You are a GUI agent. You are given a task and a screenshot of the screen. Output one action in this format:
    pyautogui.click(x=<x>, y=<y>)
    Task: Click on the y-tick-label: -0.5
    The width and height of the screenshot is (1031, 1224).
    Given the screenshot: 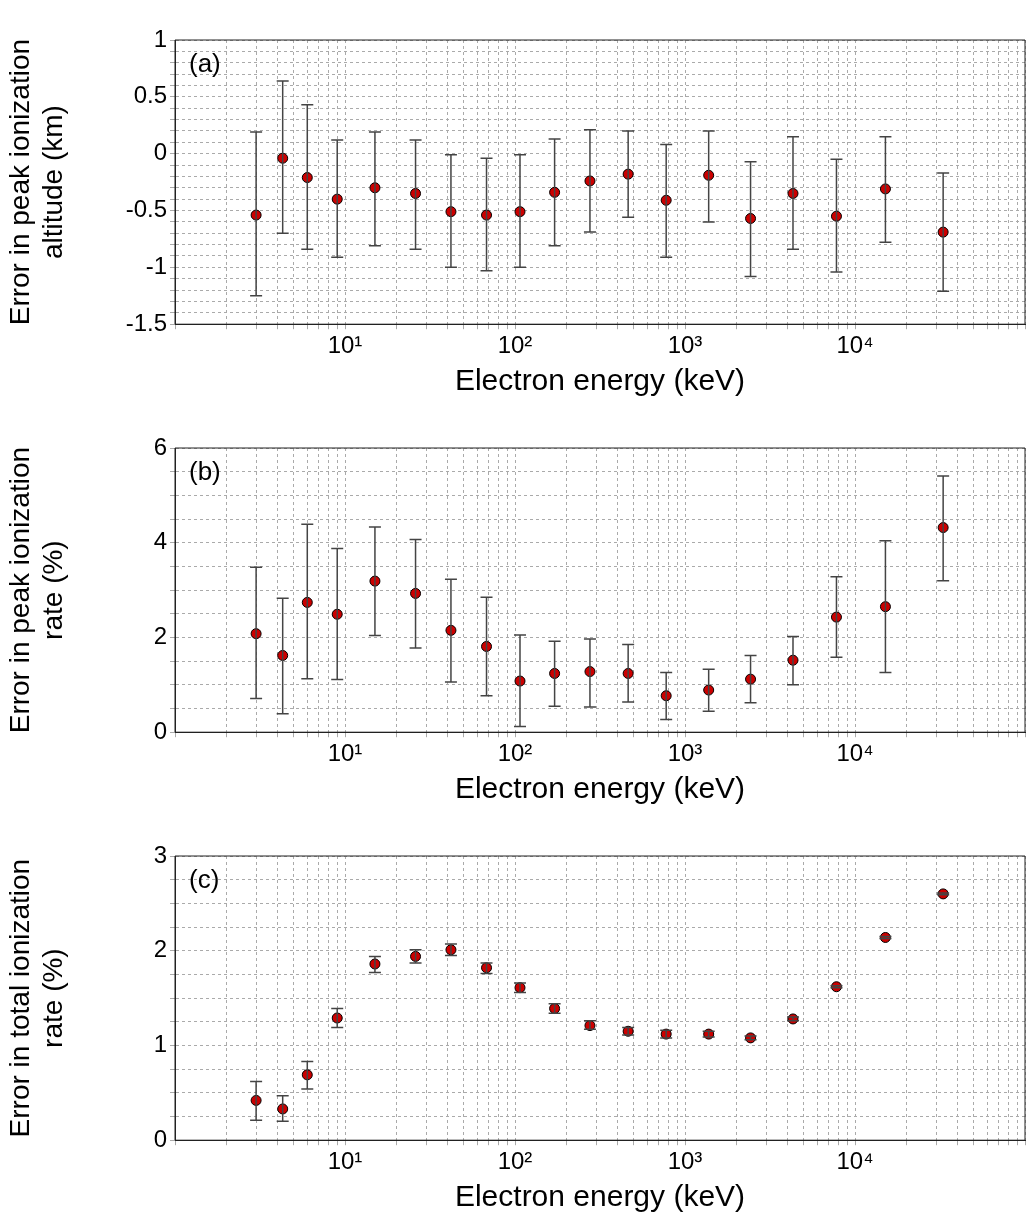 What is the action you would take?
    pyautogui.click(x=146, y=209)
    